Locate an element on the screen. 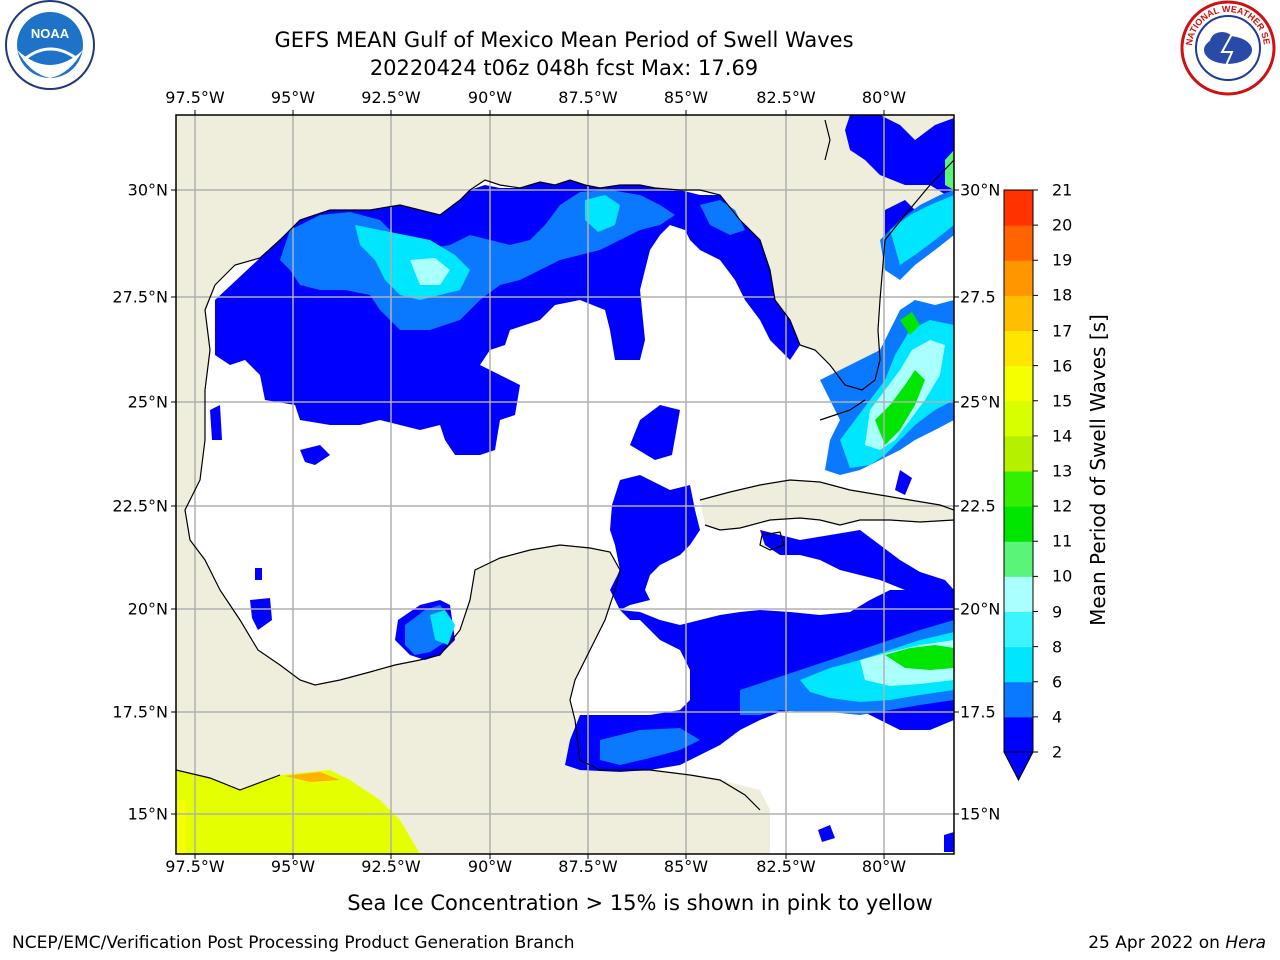 This screenshot has height=960, width=1280. footer-host: Hera is located at coordinates (1245, 943).